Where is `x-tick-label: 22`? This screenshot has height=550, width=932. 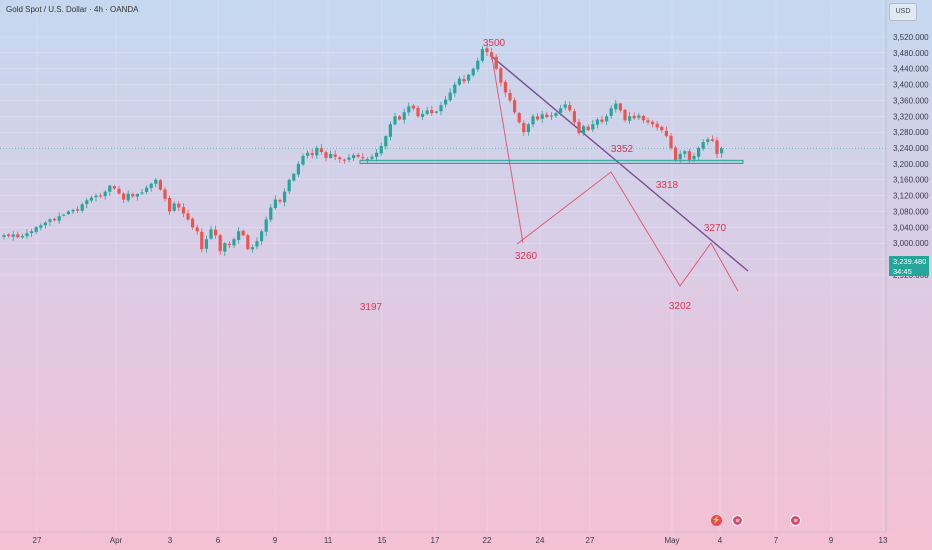
x-tick-label: 22 is located at coordinates (487, 540).